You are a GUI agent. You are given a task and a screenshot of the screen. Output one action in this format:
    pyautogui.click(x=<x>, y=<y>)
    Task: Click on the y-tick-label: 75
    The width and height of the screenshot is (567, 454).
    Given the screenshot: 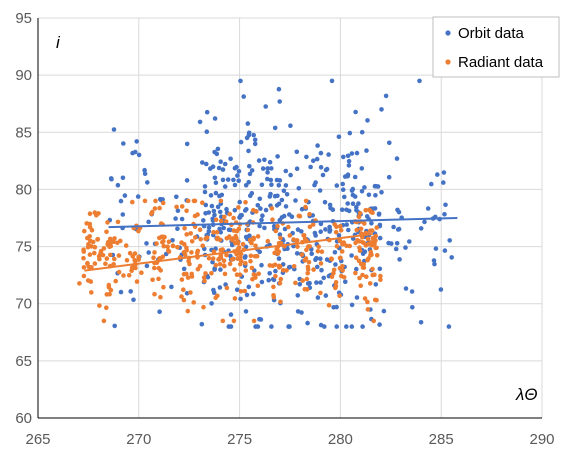 What is the action you would take?
    pyautogui.click(x=23, y=247)
    